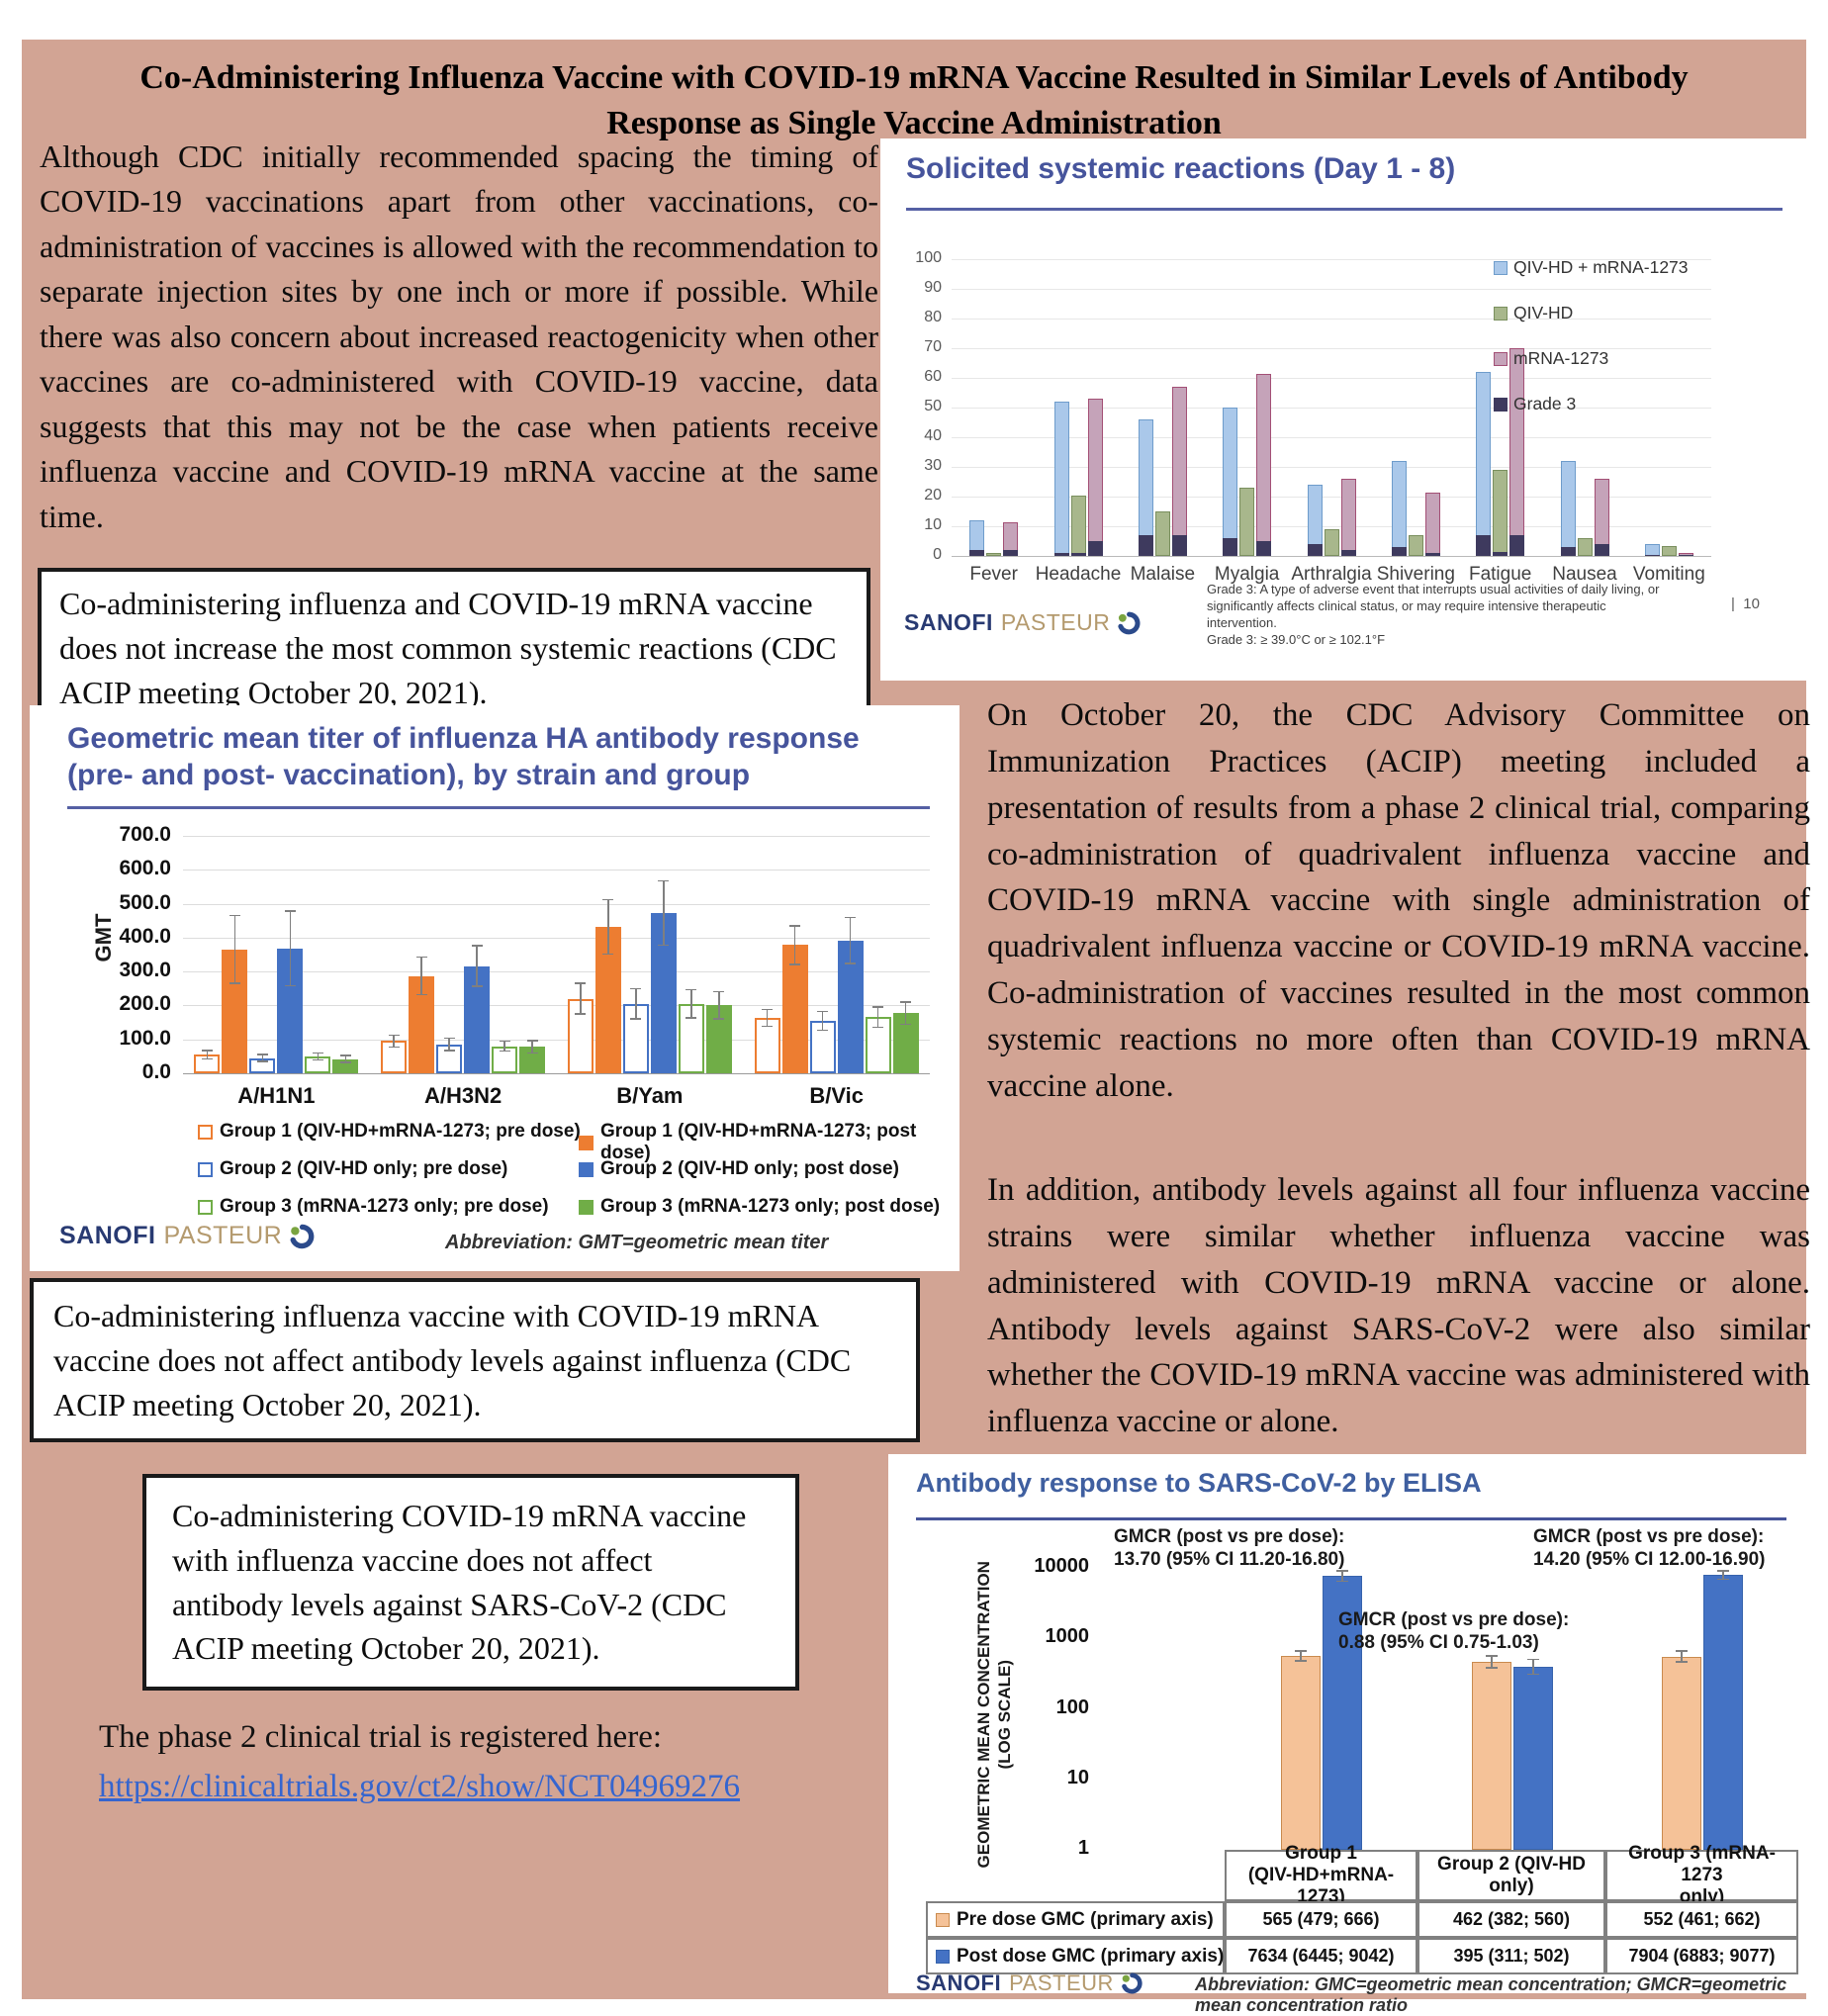  I want to click on gmcr-annotation-line2: 0.88 (95% CI 0.75-1.03), so click(1439, 1643).